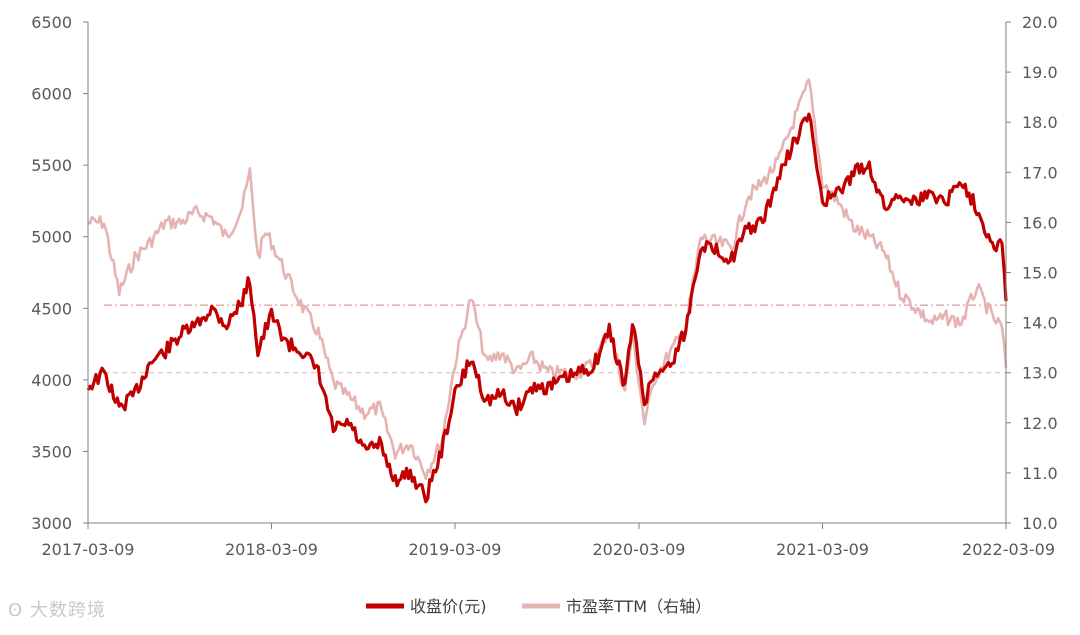  Describe the element at coordinates (51, 94) in the screenshot. I see `y-tick-label: 6000` at that location.